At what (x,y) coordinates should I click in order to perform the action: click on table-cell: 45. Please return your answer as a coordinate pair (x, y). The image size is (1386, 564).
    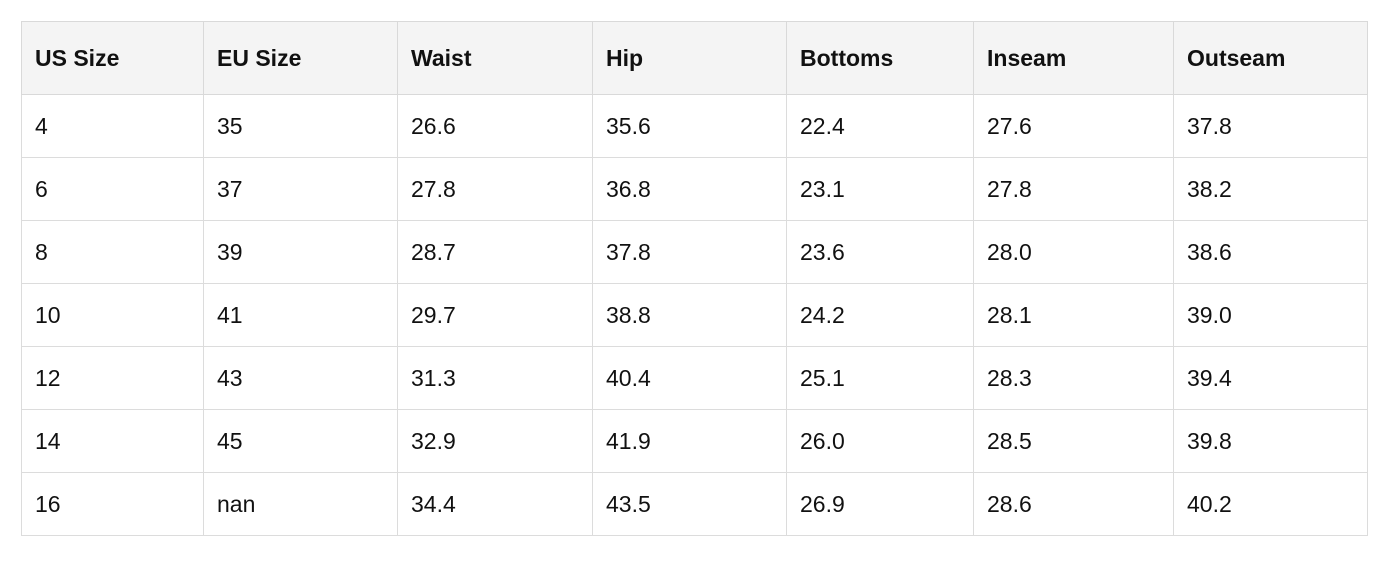
    Looking at the image, I should click on (300, 441).